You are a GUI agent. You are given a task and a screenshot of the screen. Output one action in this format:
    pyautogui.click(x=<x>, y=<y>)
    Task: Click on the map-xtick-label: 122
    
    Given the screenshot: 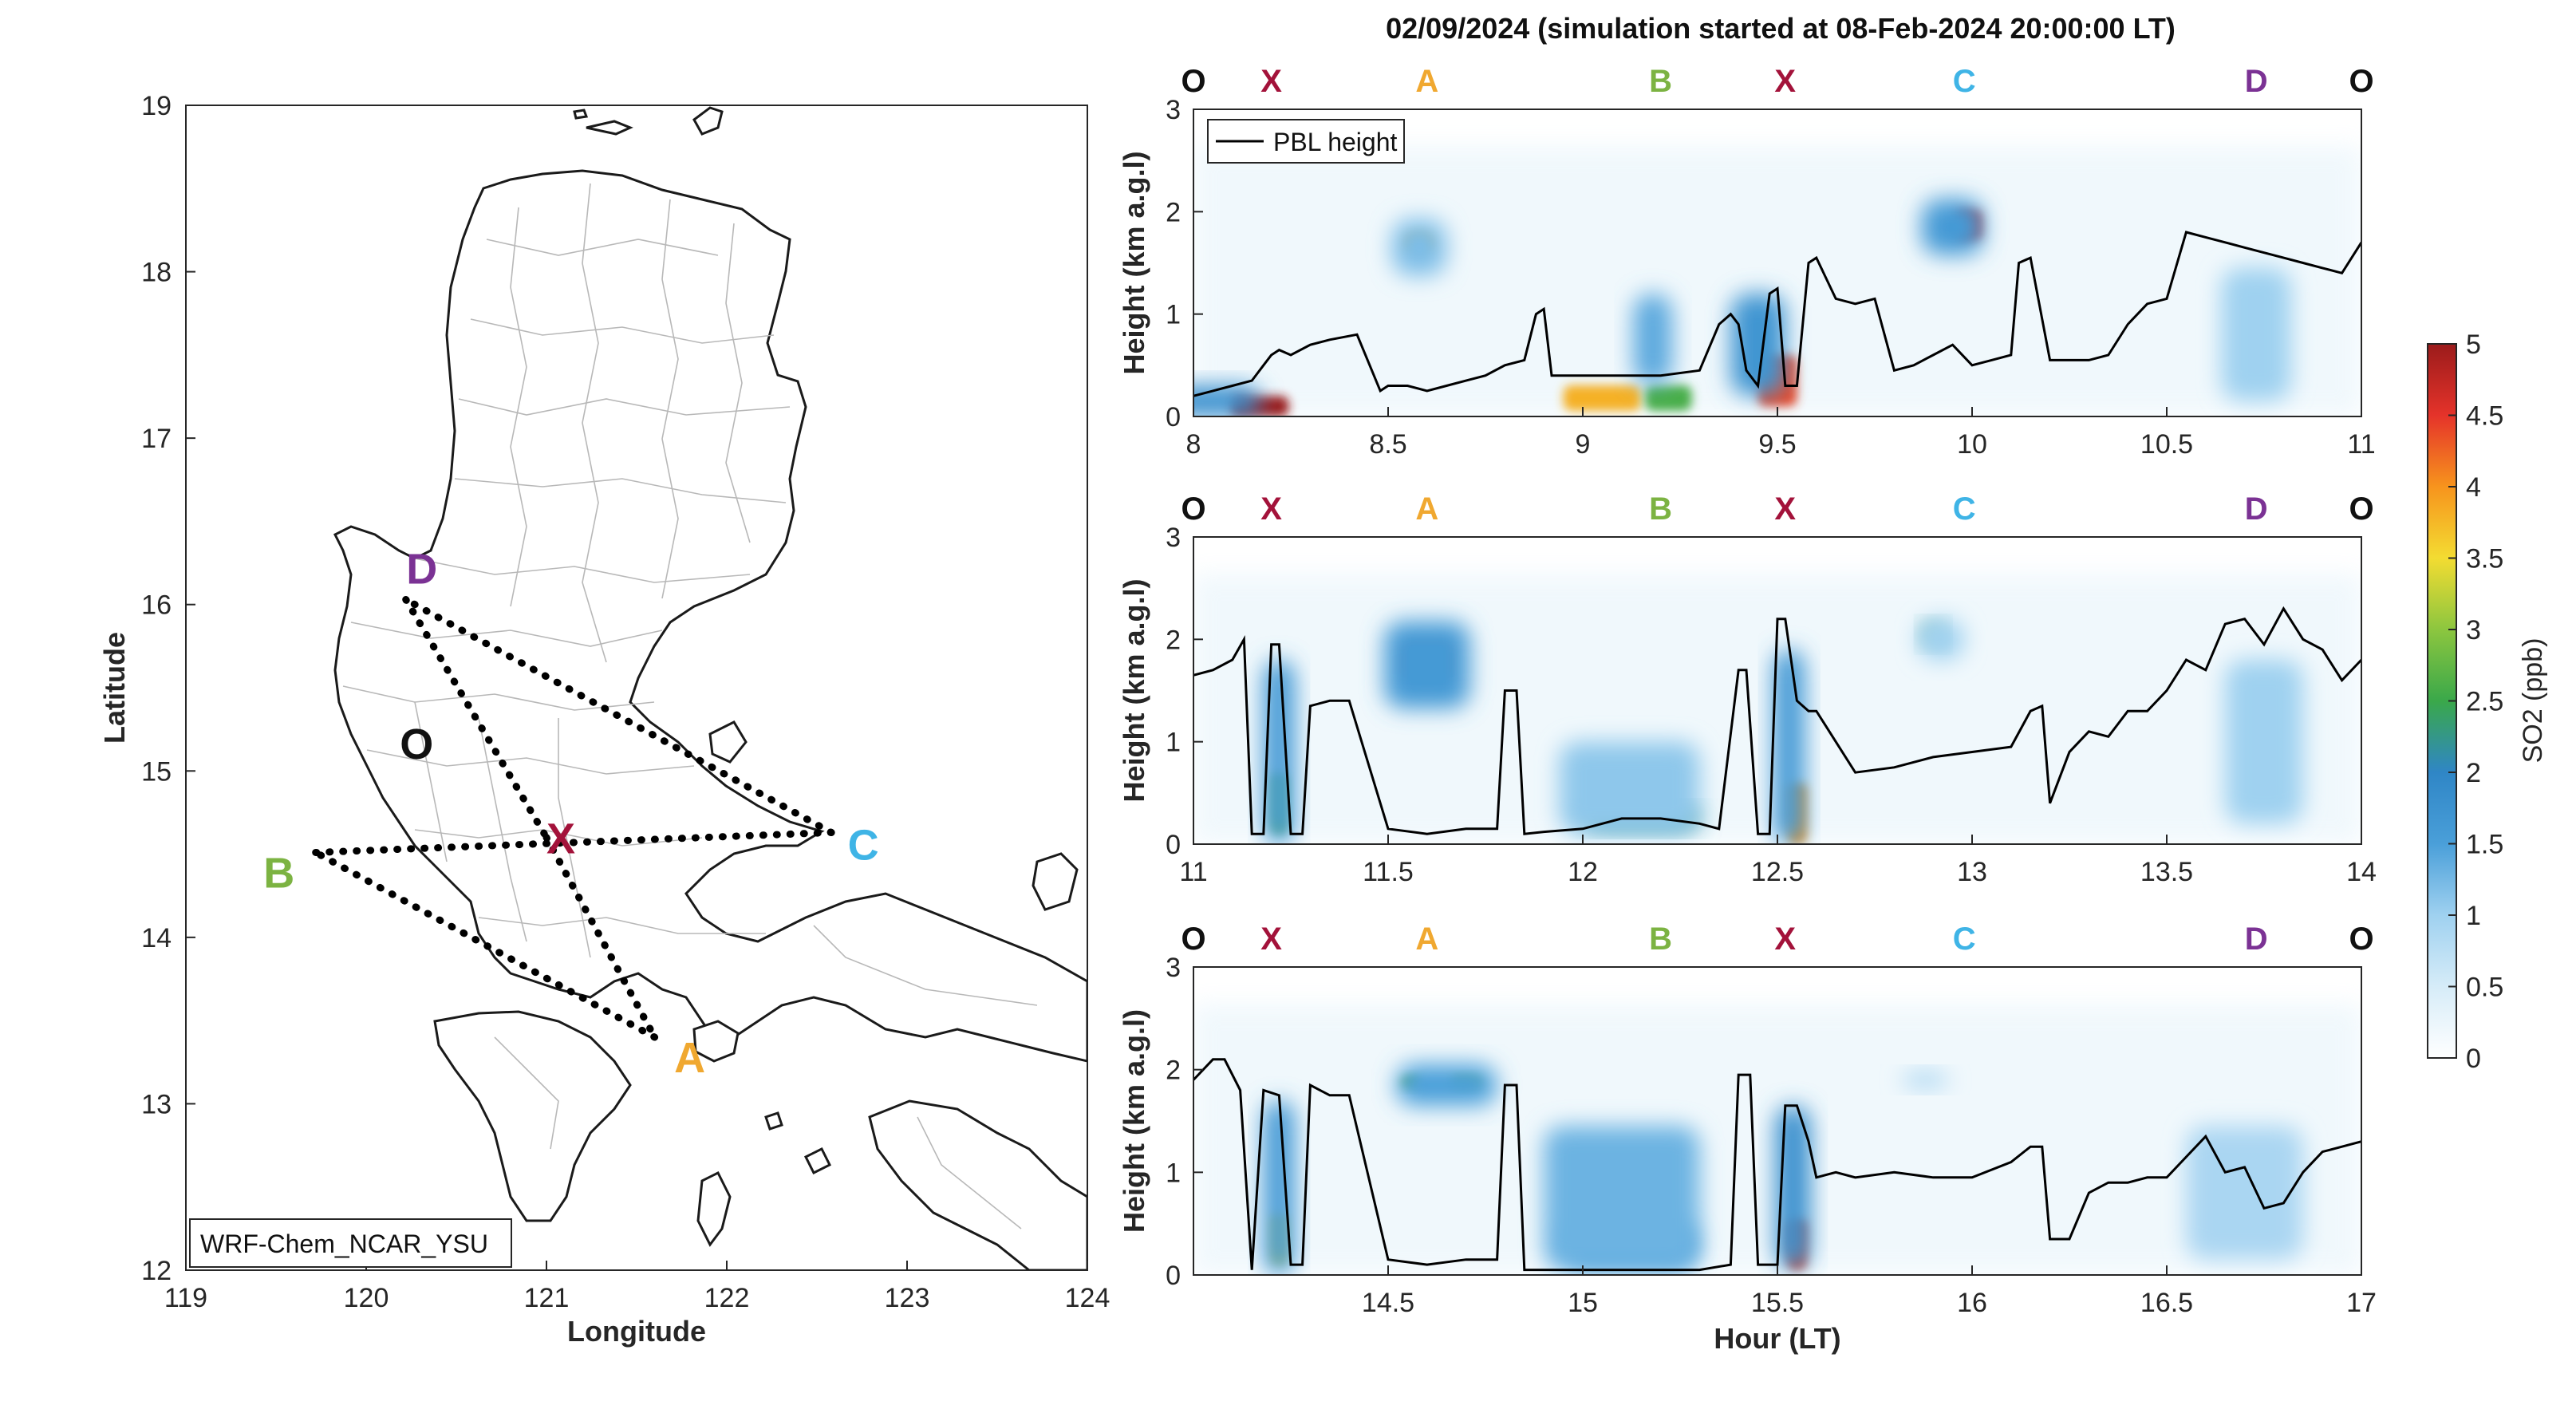 What is the action you would take?
    pyautogui.click(x=727, y=1298)
    